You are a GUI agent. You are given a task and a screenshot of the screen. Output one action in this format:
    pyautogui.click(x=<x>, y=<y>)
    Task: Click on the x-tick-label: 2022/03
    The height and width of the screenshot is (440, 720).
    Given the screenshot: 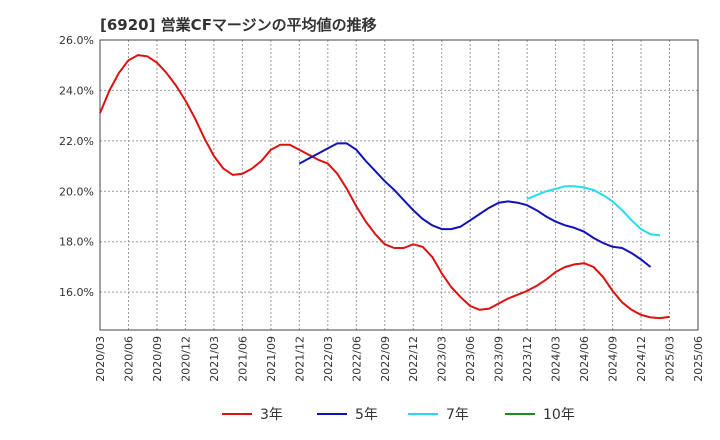 What is the action you would take?
    pyautogui.click(x=328, y=359)
    